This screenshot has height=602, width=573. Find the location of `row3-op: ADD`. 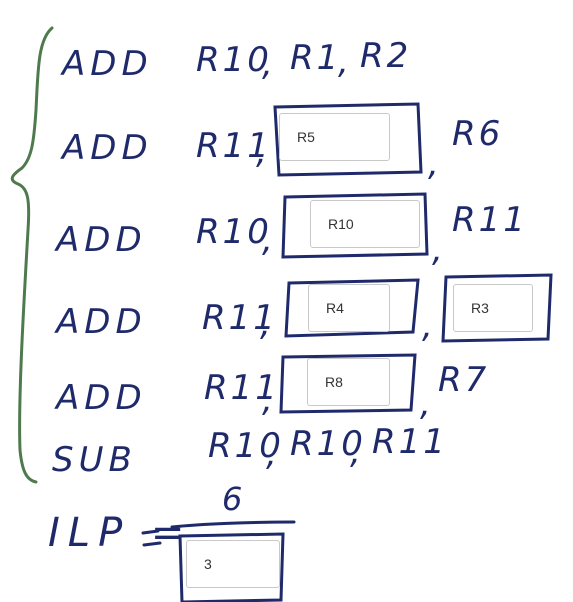

row3-op: ADD is located at coordinates (101, 240).